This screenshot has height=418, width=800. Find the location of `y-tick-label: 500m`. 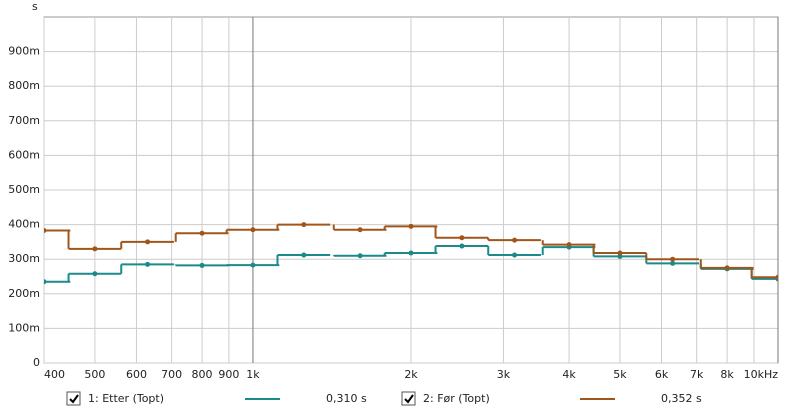

y-tick-label: 500m is located at coordinates (24, 189).